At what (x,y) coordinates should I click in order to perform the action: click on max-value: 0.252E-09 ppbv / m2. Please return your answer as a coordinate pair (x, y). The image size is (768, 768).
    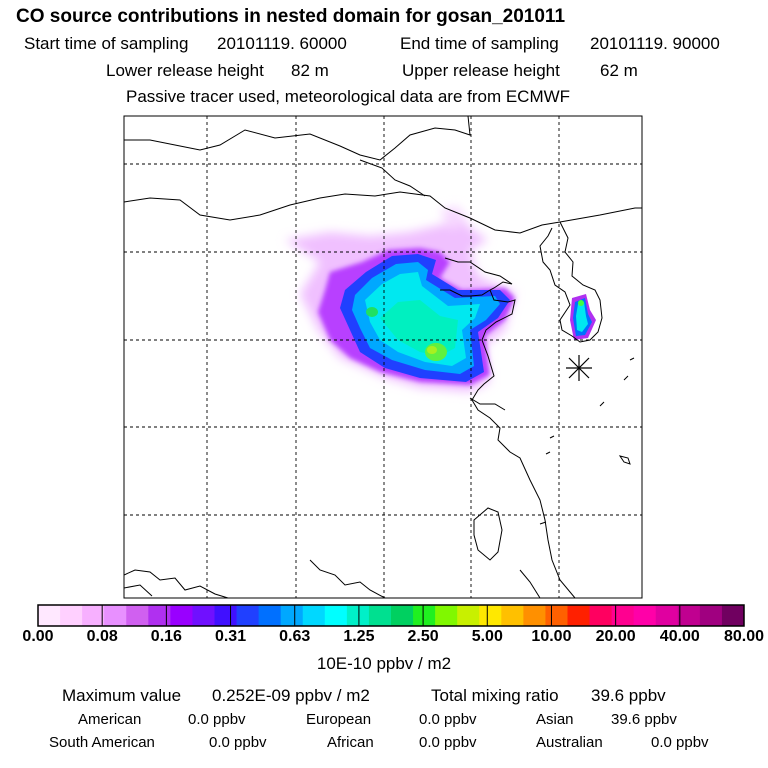
    Looking at the image, I should click on (291, 695).